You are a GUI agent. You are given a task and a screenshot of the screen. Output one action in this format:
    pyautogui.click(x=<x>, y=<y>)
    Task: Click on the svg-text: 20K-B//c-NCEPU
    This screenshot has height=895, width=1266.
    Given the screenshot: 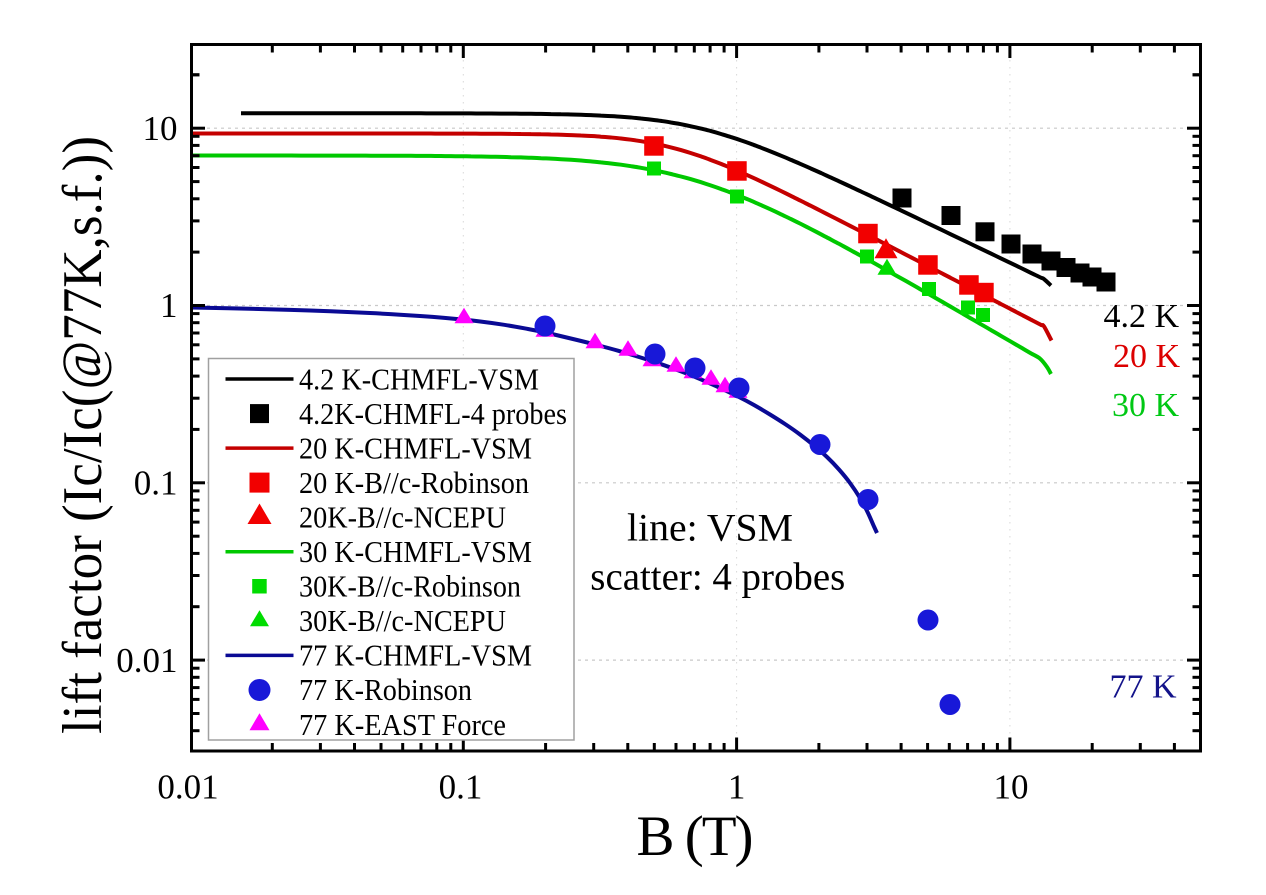 What is the action you would take?
    pyautogui.click(x=402, y=517)
    